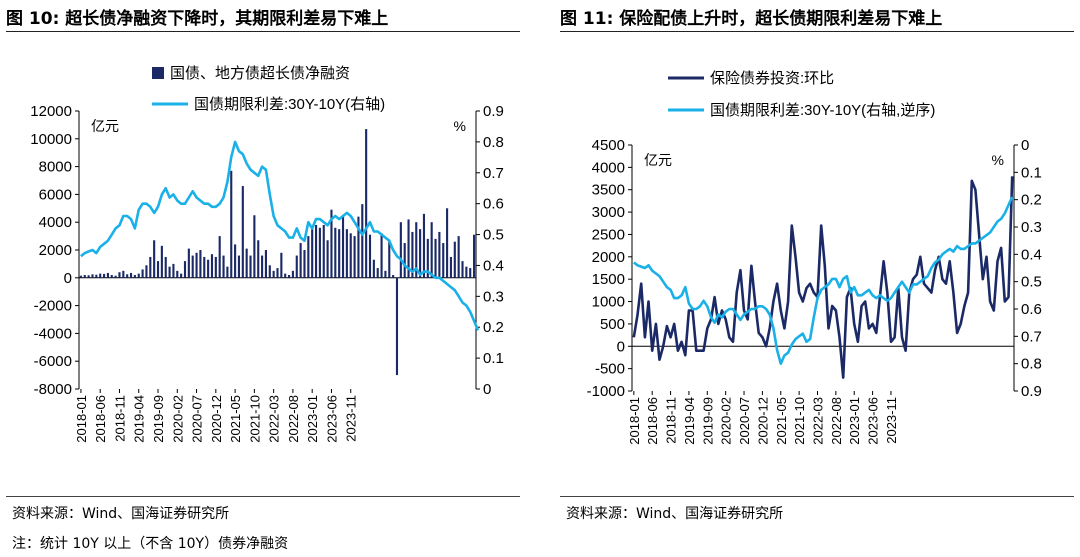  What do you see at coordinates (587, 19) in the screenshot?
I see `right-fig-label: 图 11:` at bounding box center [587, 19].